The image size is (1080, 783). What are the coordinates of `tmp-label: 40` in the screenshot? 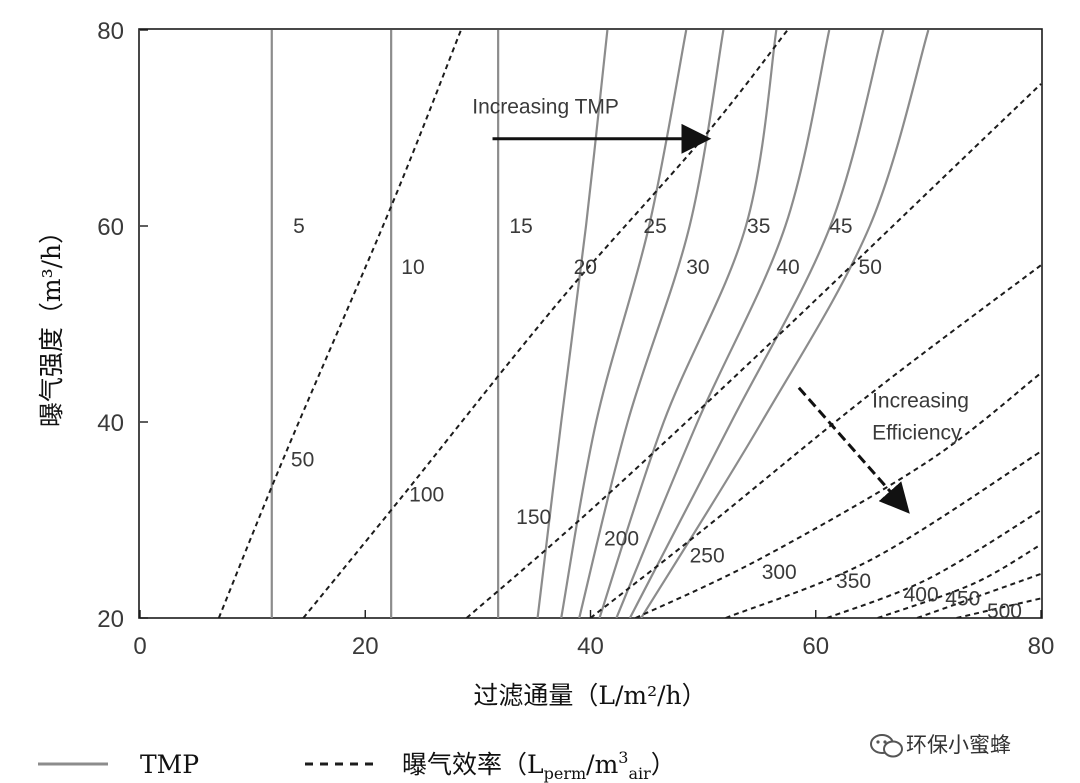 It's located at (787, 267).